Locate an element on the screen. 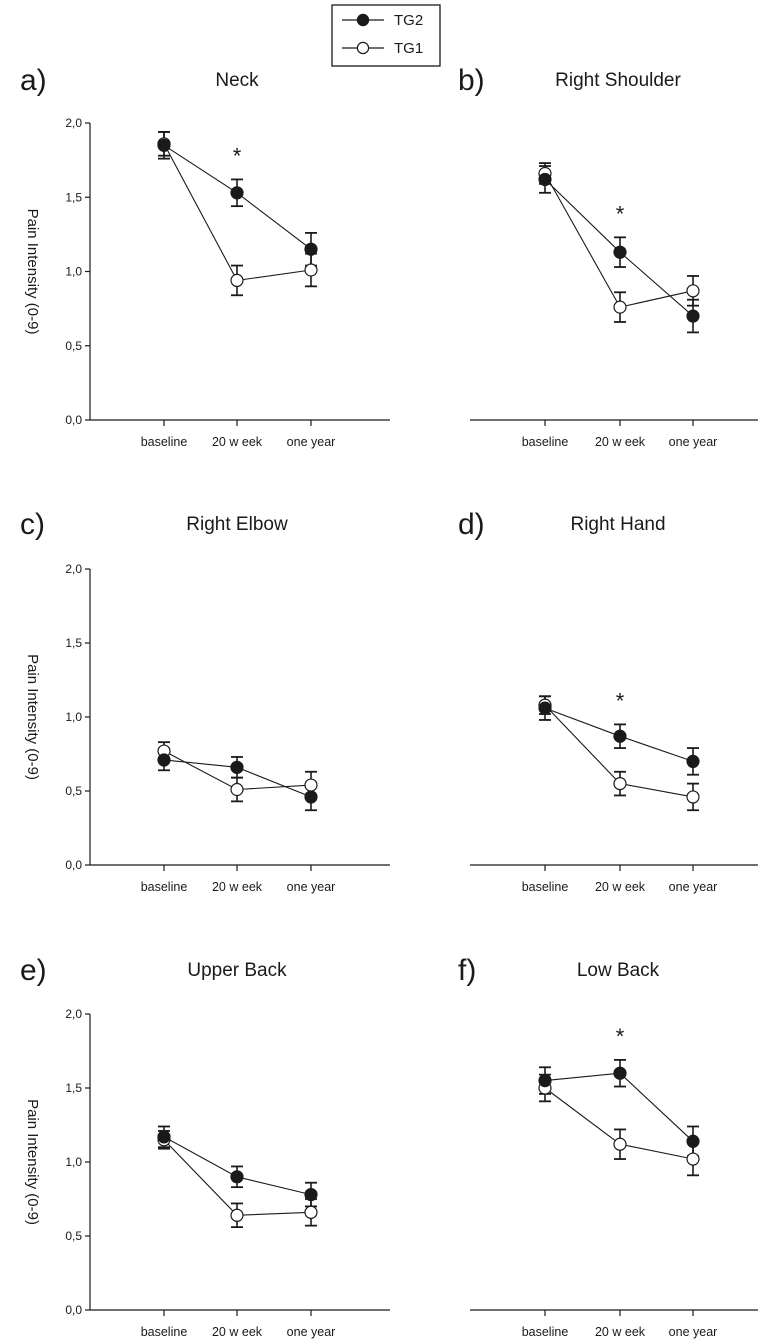 Image resolution: width=758 pixels, height=1342 pixels. legend-label: TG2 is located at coordinates (408, 20).